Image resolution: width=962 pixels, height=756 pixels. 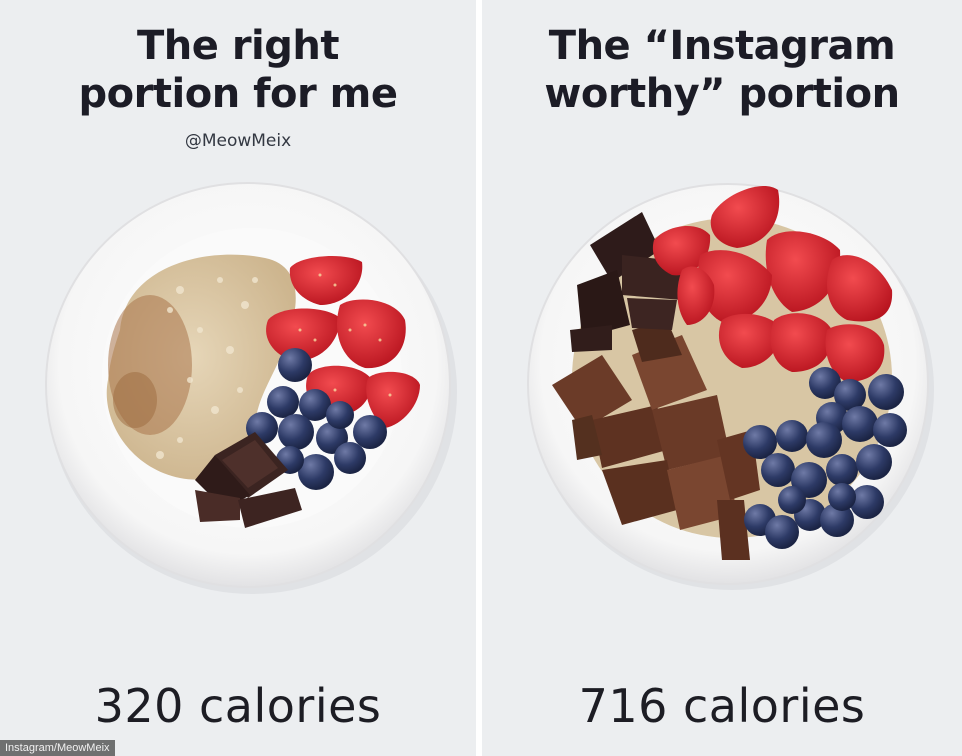 I want to click on title-line-1: The right, so click(x=238, y=46).